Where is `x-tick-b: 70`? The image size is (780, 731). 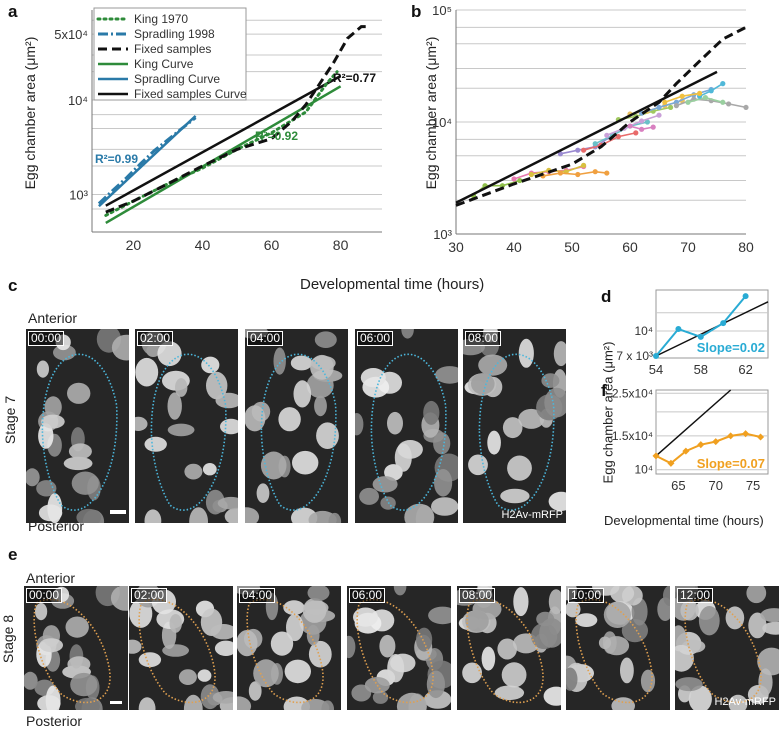
x-tick-b: 70 is located at coordinates (688, 247).